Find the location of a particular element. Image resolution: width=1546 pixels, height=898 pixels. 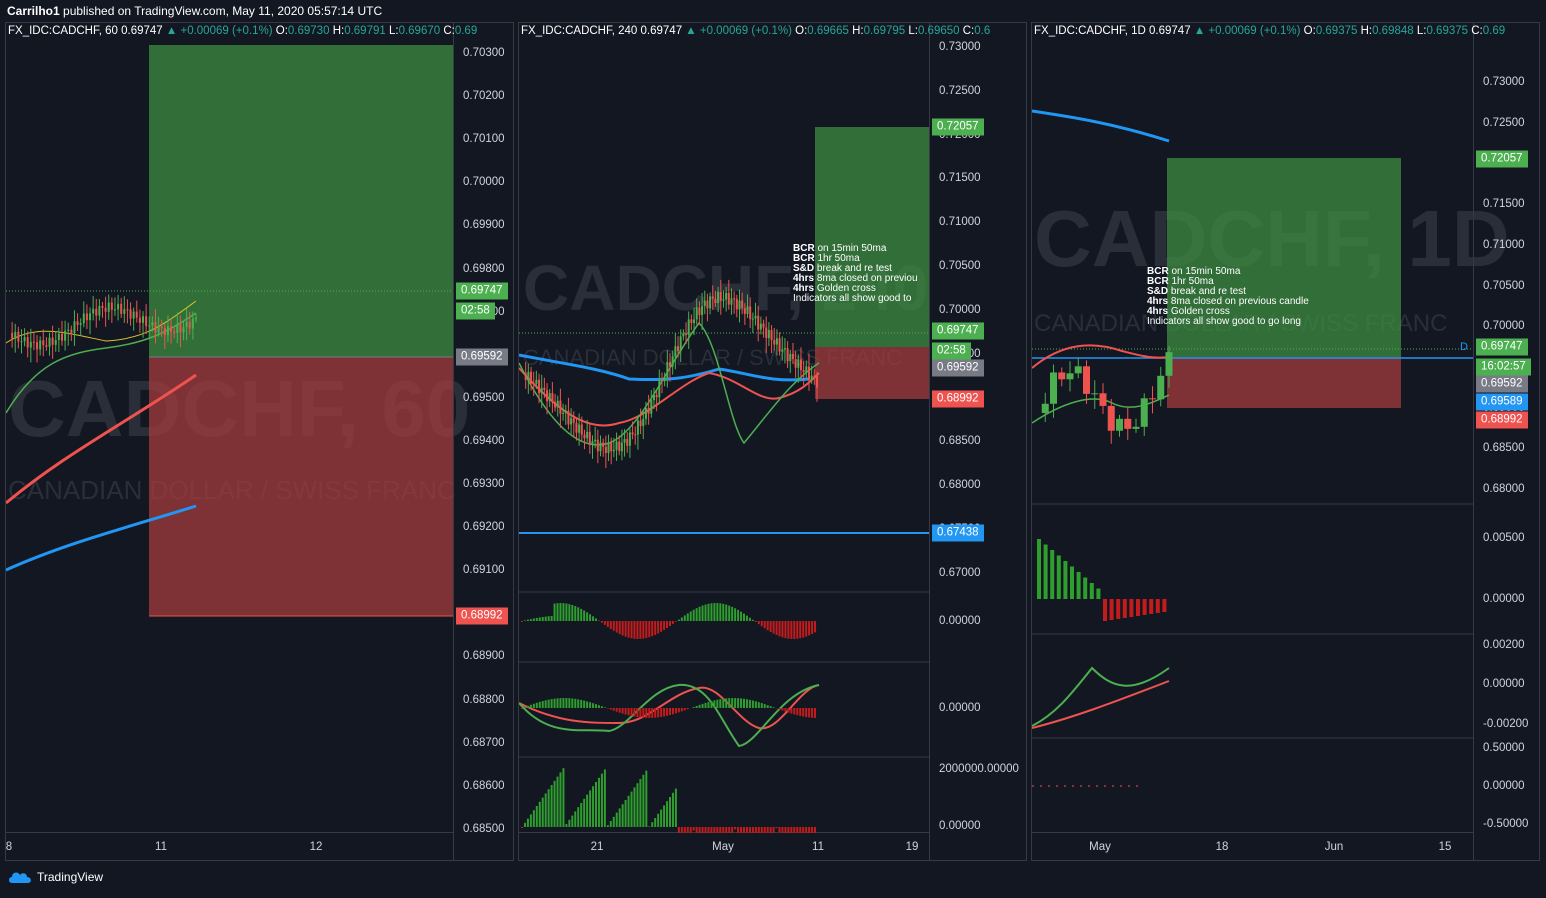

price-tick: 0.70000 is located at coordinates (484, 182).